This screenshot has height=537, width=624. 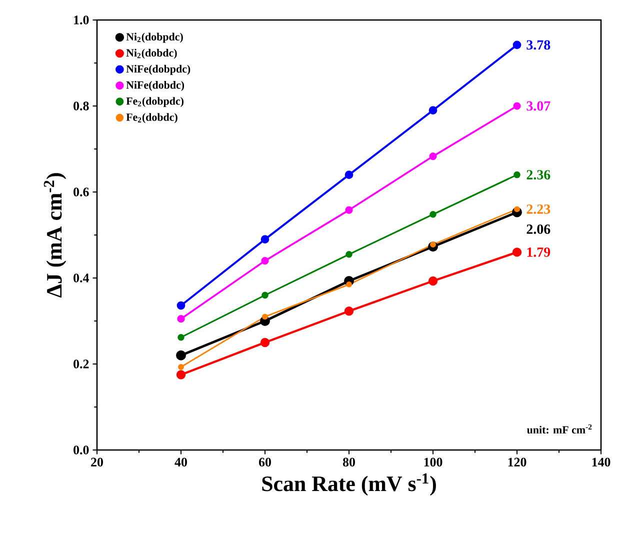 What do you see at coordinates (81, 106) in the screenshot?
I see `y-tick-label: 0.8` at bounding box center [81, 106].